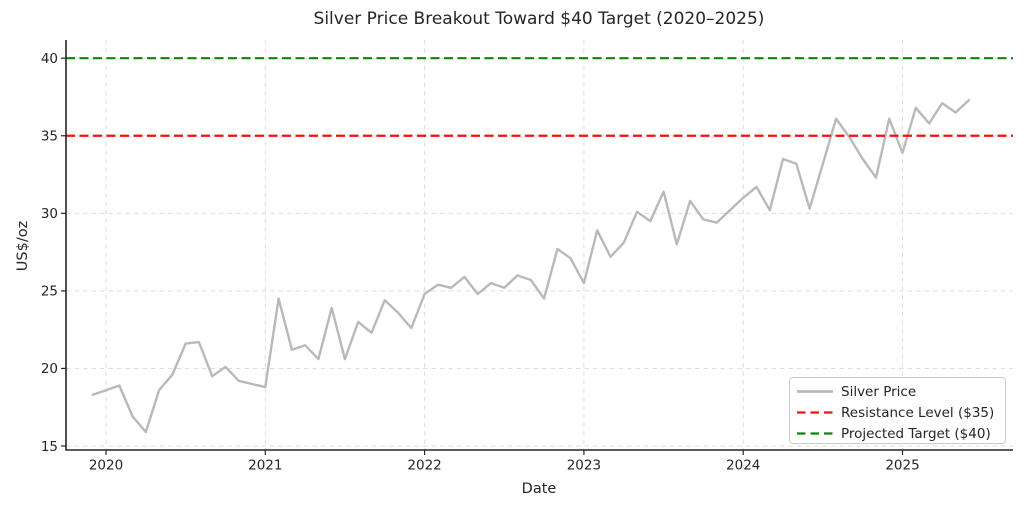 The width and height of the screenshot is (1024, 512). I want to click on y-tick-label: 20, so click(49, 369).